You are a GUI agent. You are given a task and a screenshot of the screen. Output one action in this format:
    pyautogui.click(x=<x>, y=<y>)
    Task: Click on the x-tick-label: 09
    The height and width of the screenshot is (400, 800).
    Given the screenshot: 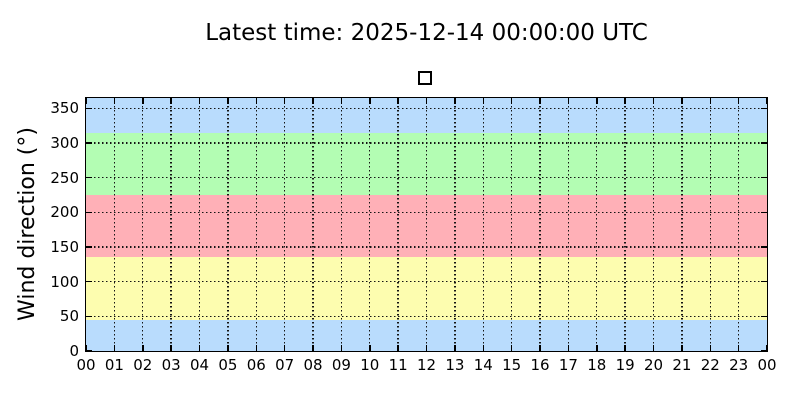 What is the action you would take?
    pyautogui.click(x=341, y=365)
    